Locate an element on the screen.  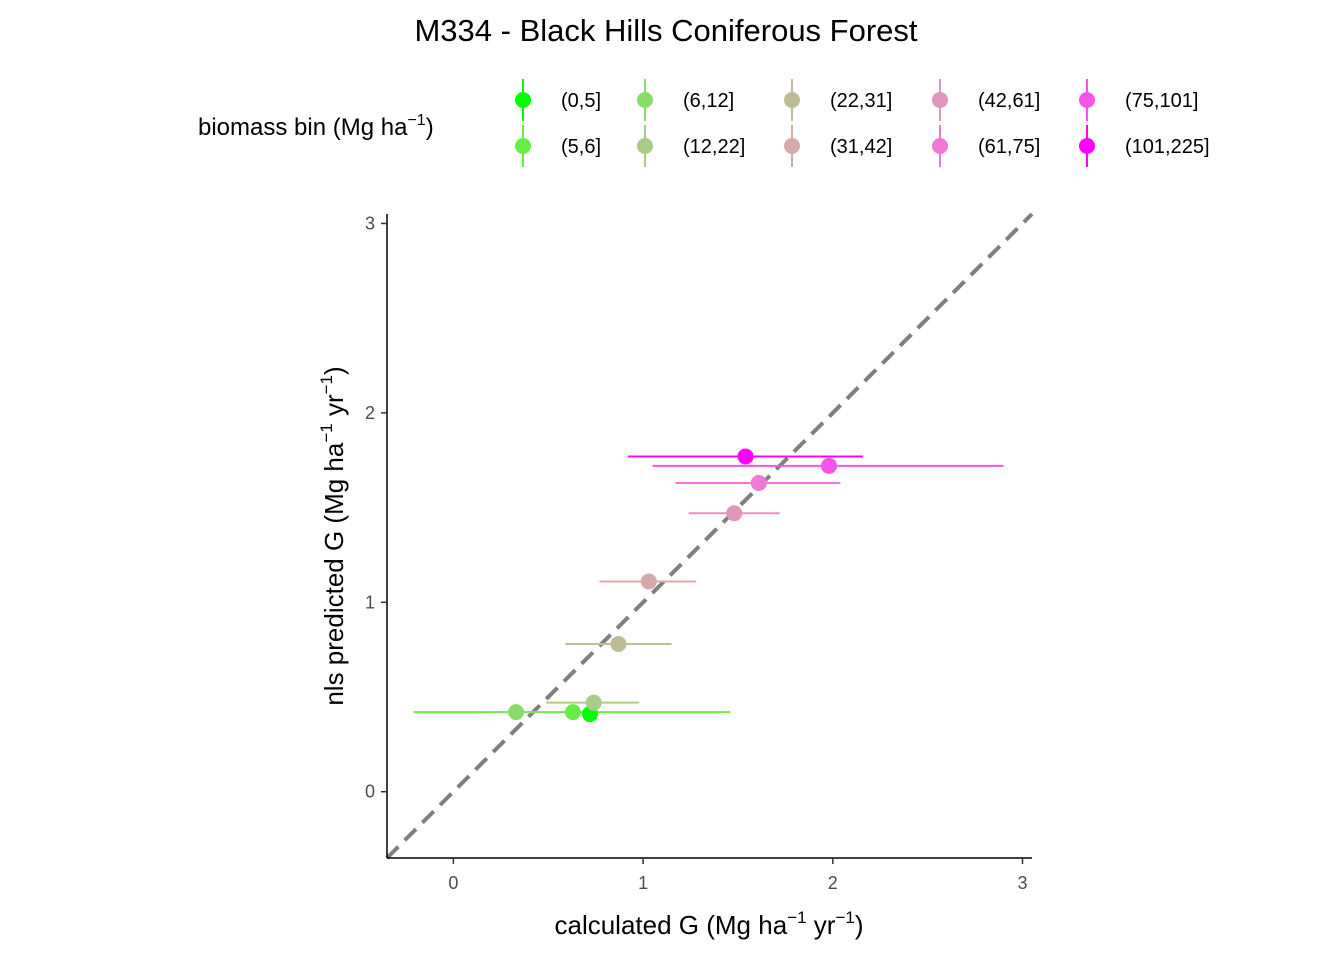
legend-label: (0,5] is located at coordinates (581, 101).